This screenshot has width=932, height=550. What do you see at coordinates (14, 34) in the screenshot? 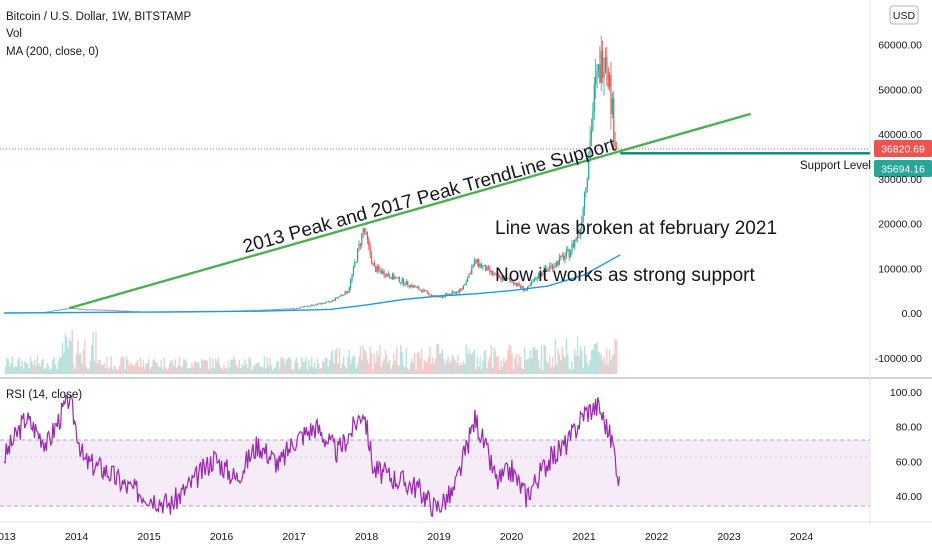
I see `vol-label: Vol` at bounding box center [14, 34].